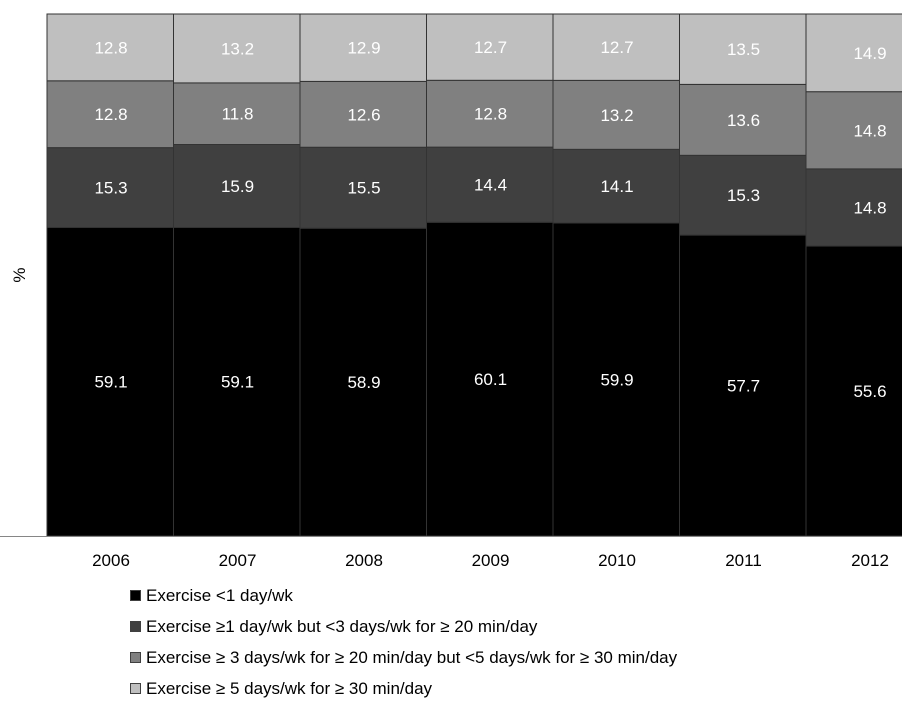 This screenshot has width=902, height=704. Describe the element at coordinates (363, 382) in the screenshot. I see `data-label-2008-series-1: 58.9` at that location.